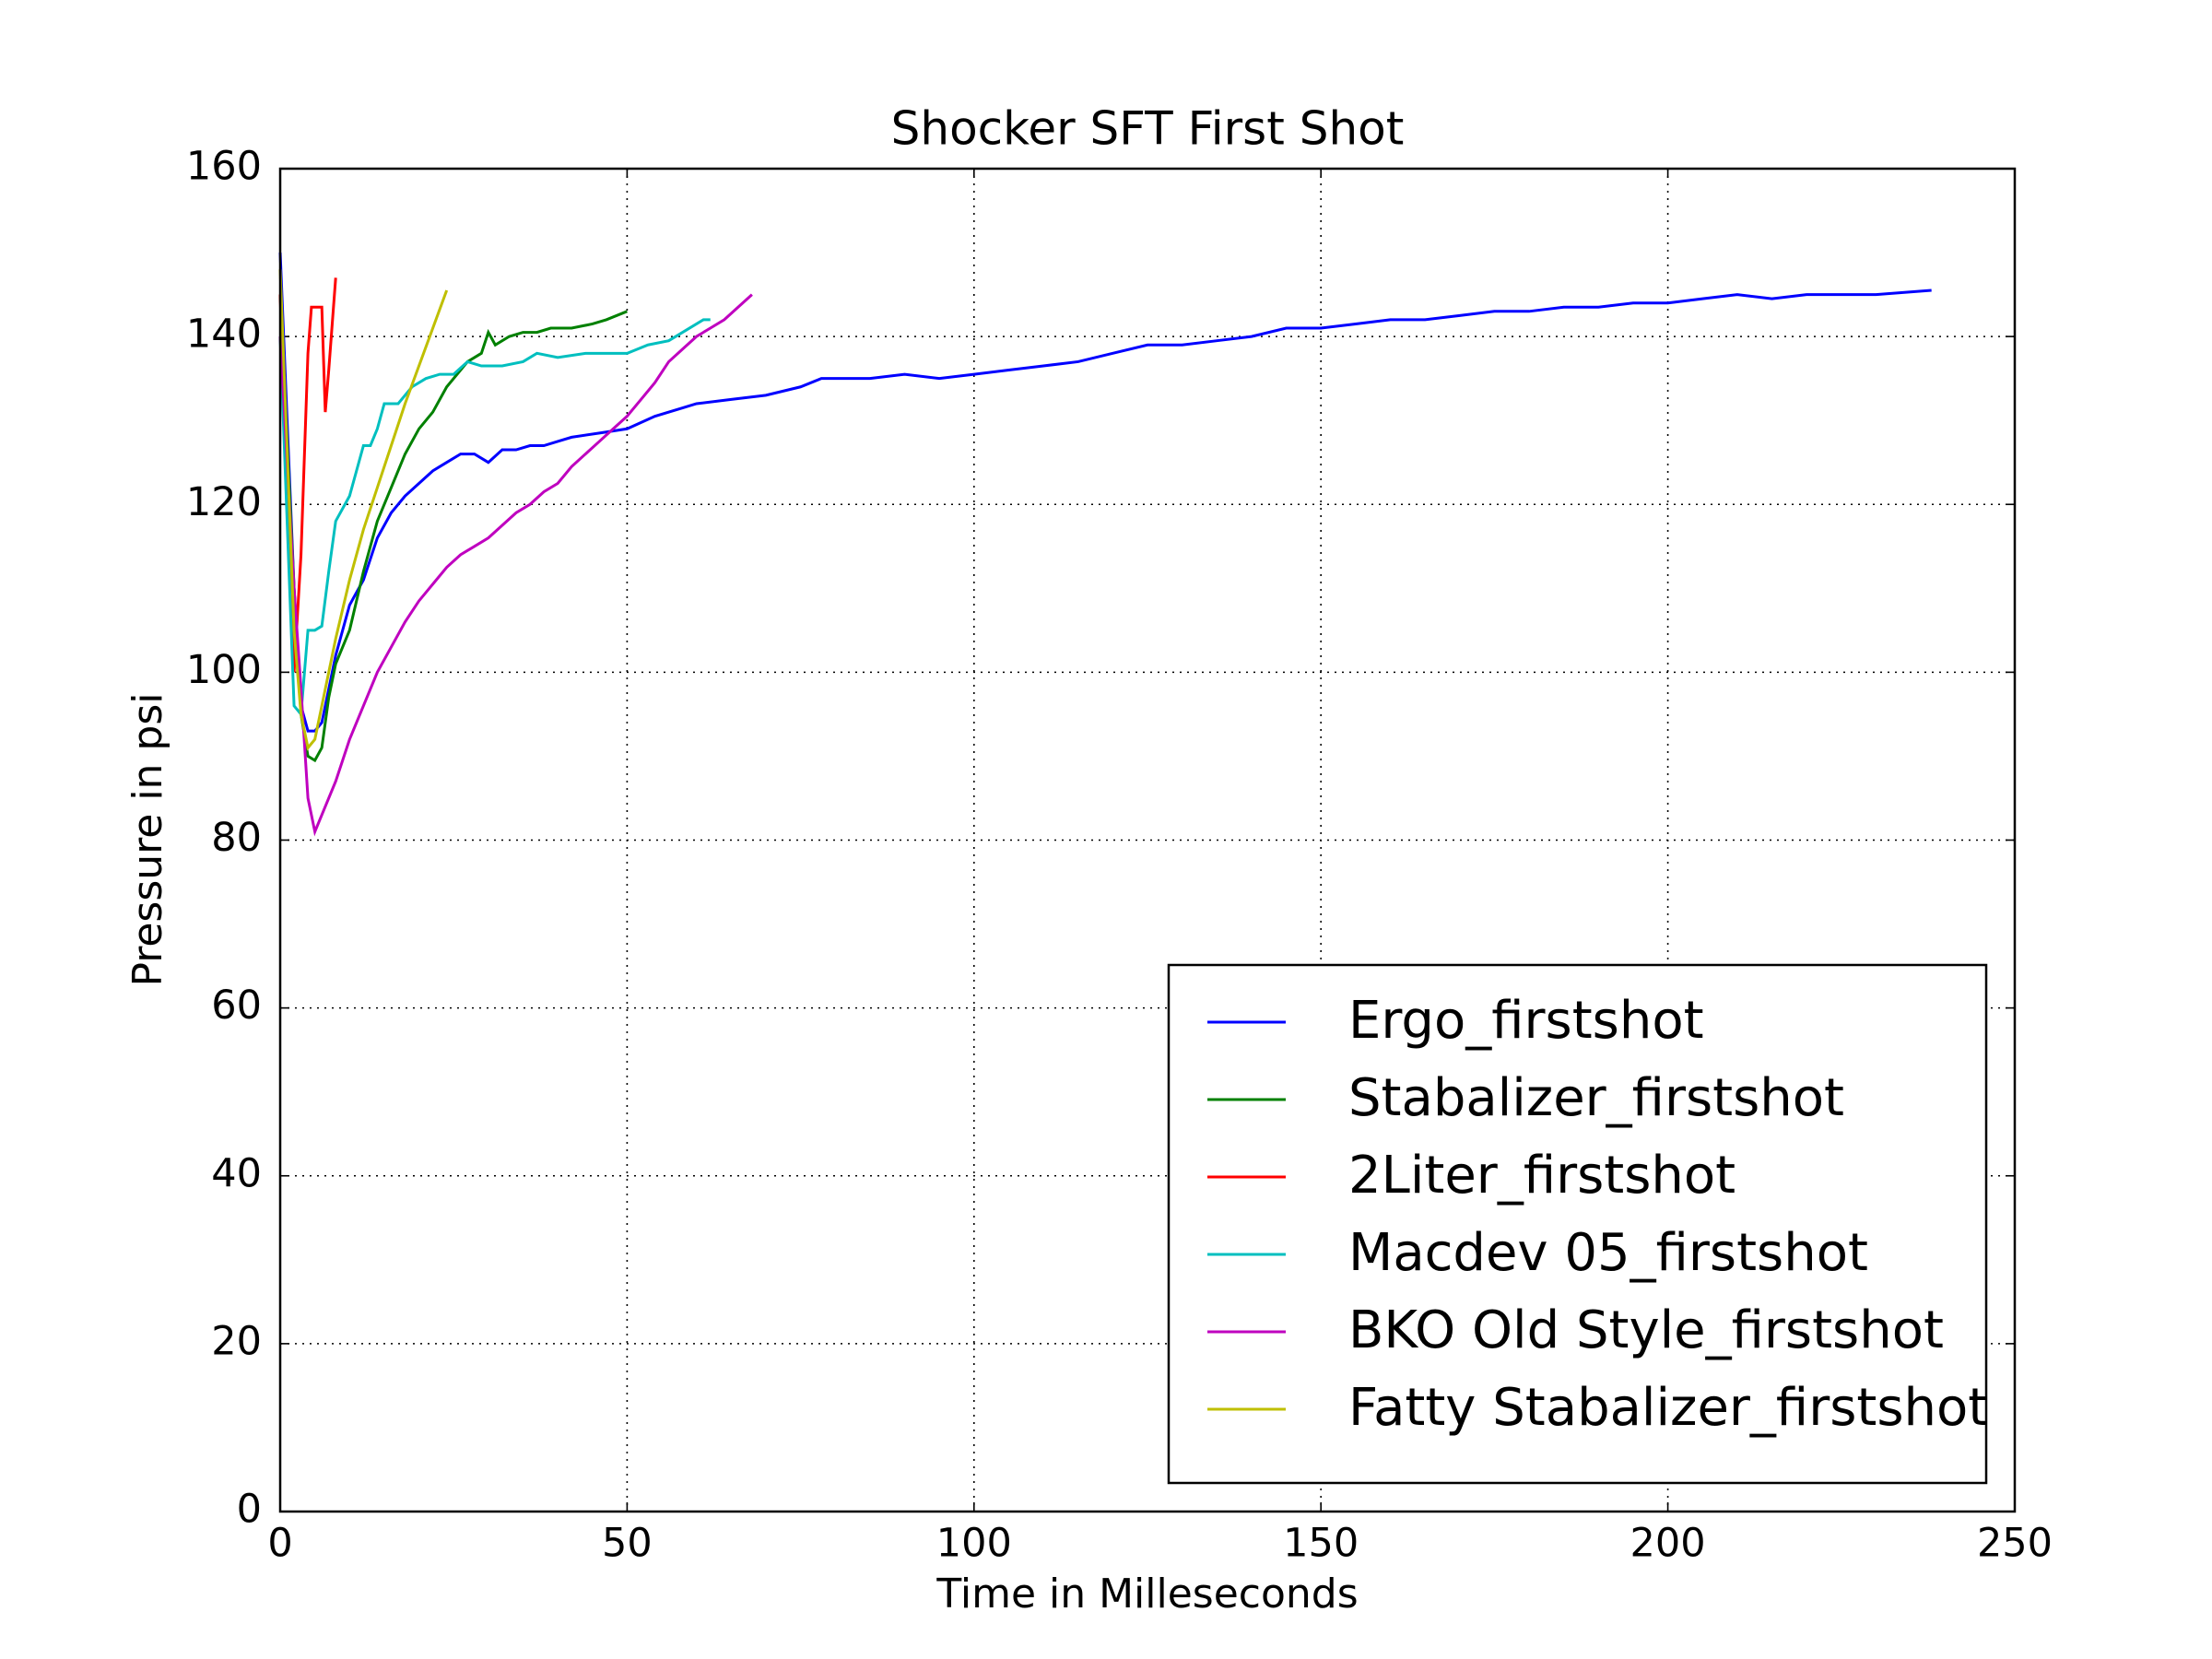 The image size is (2212, 1659). I want to click on y-tick-label: 0, so click(249, 1510).